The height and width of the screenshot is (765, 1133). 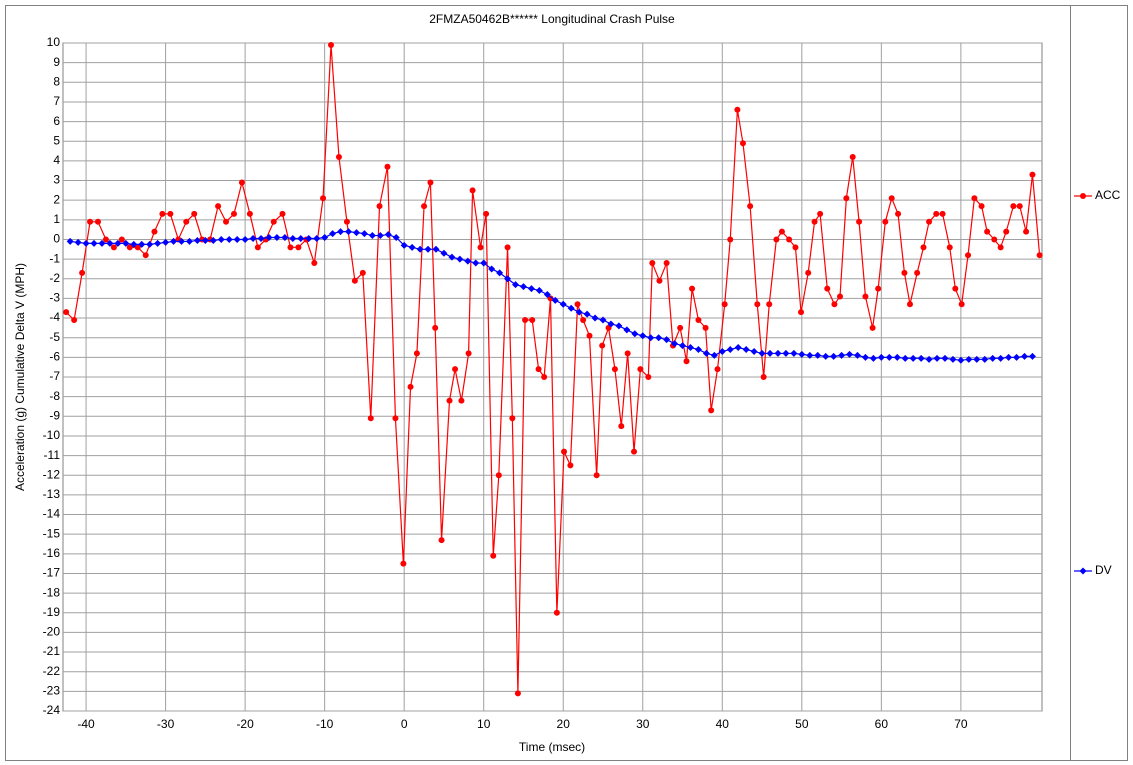 What do you see at coordinates (961, 724) in the screenshot?
I see `x-tick-label: 70` at bounding box center [961, 724].